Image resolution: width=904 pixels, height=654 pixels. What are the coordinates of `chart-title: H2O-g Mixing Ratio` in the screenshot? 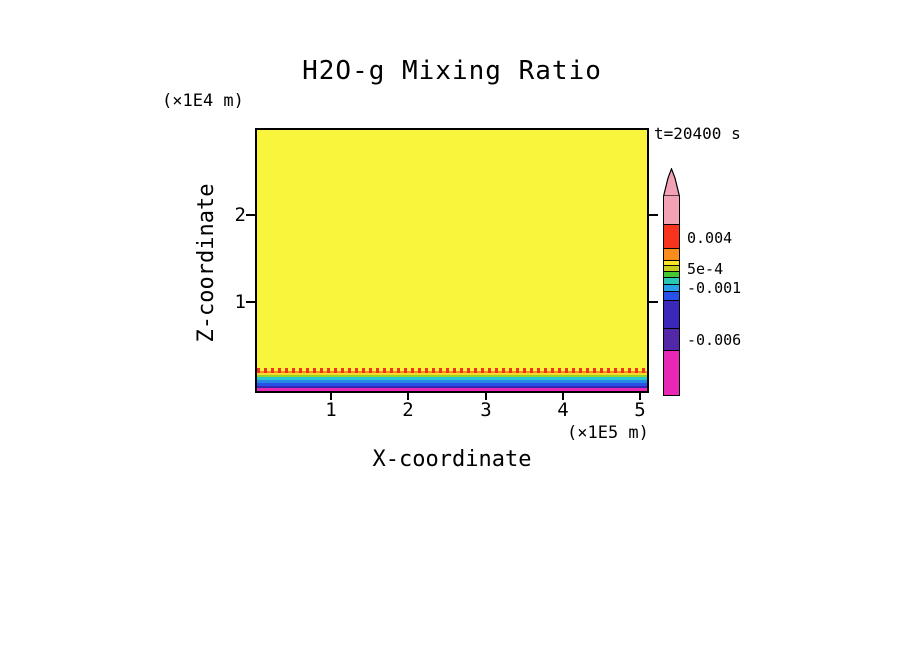 It's located at (452, 71).